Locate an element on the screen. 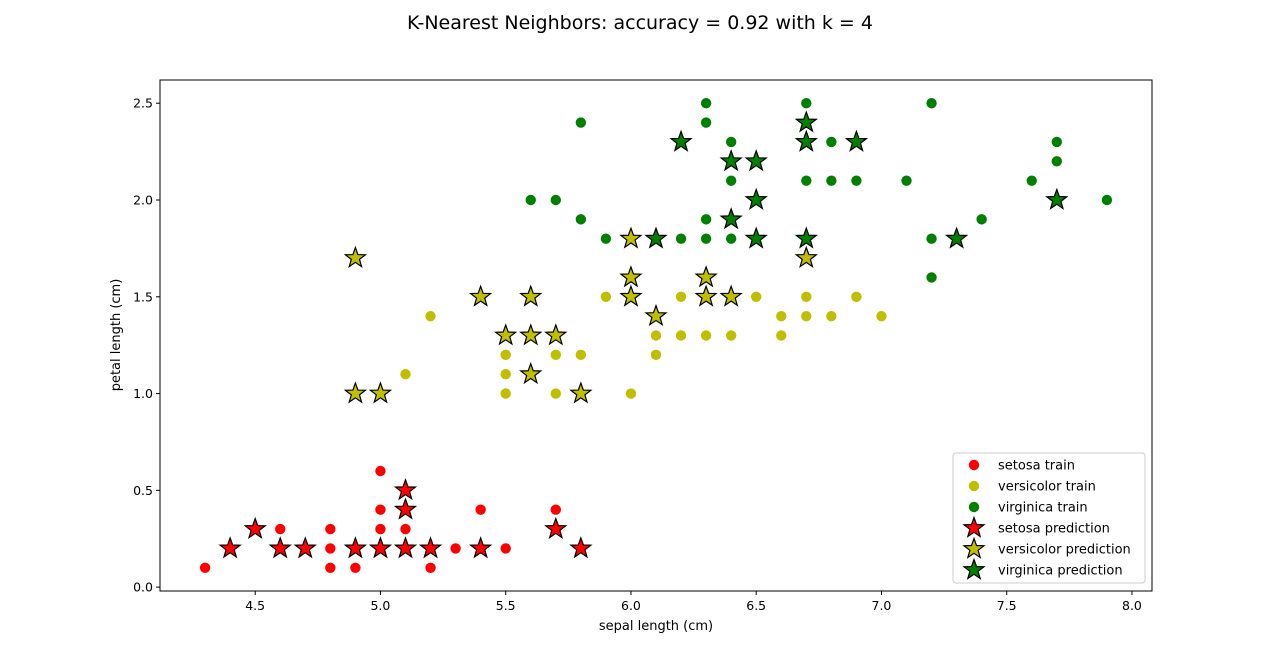 The width and height of the screenshot is (1280, 667). x-axis-label: sepal length (cm) is located at coordinates (656, 626).